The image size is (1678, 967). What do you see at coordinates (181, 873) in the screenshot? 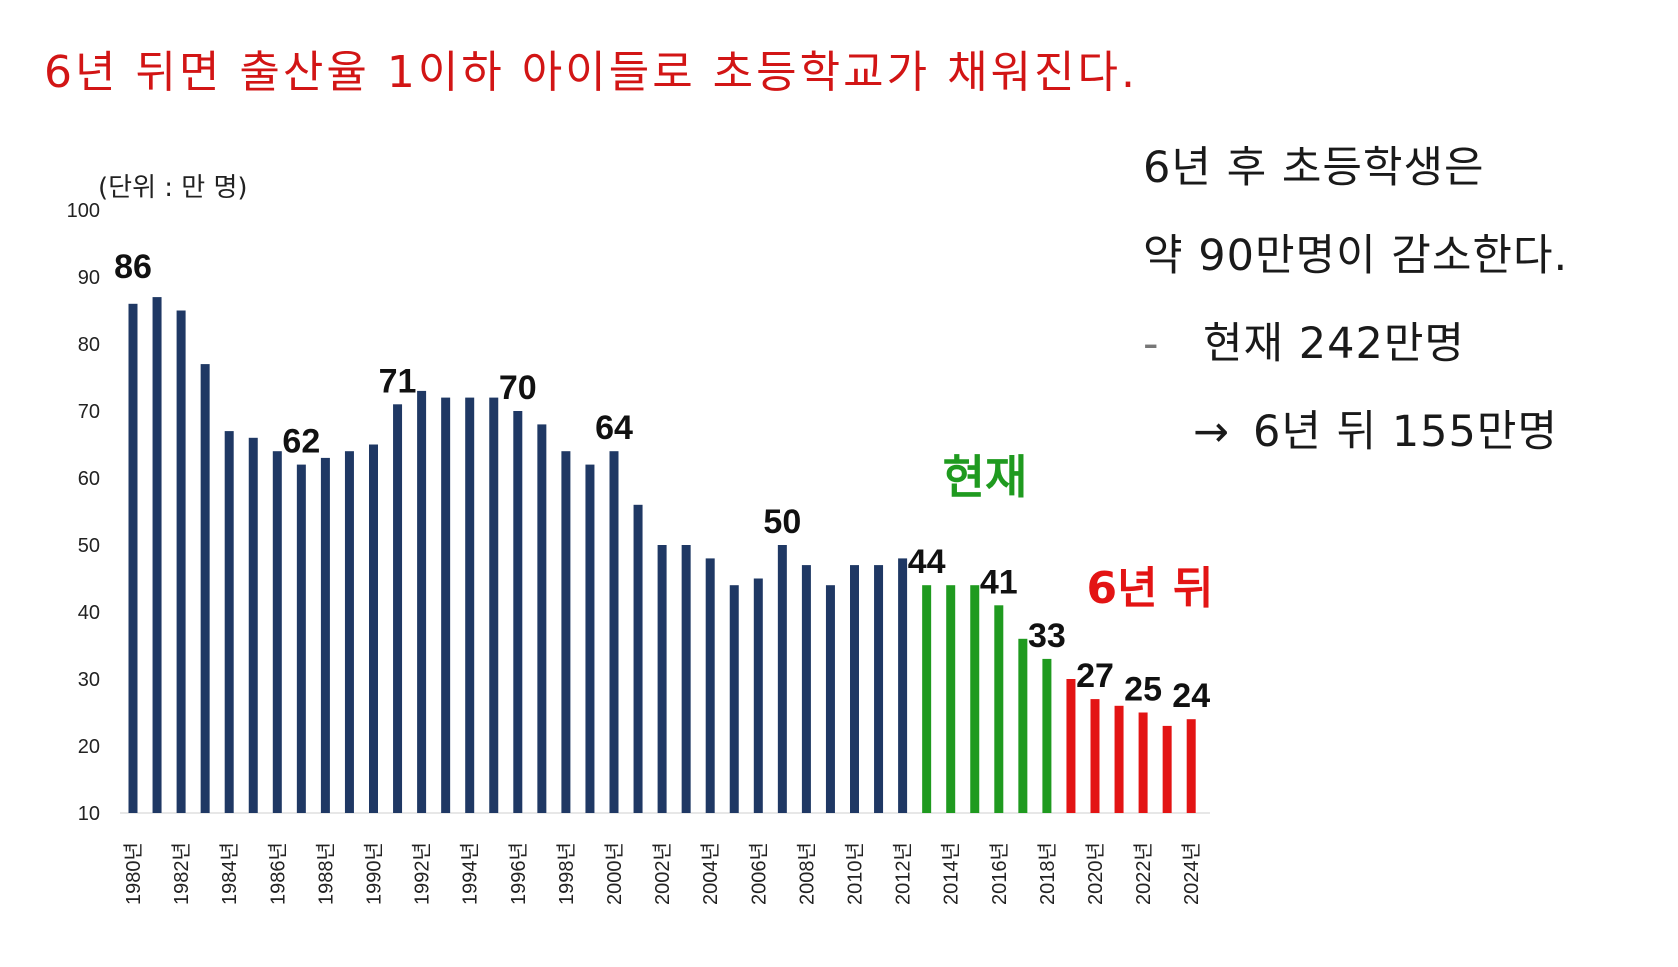
I see `x-tick-label: 1982년` at bounding box center [181, 873].